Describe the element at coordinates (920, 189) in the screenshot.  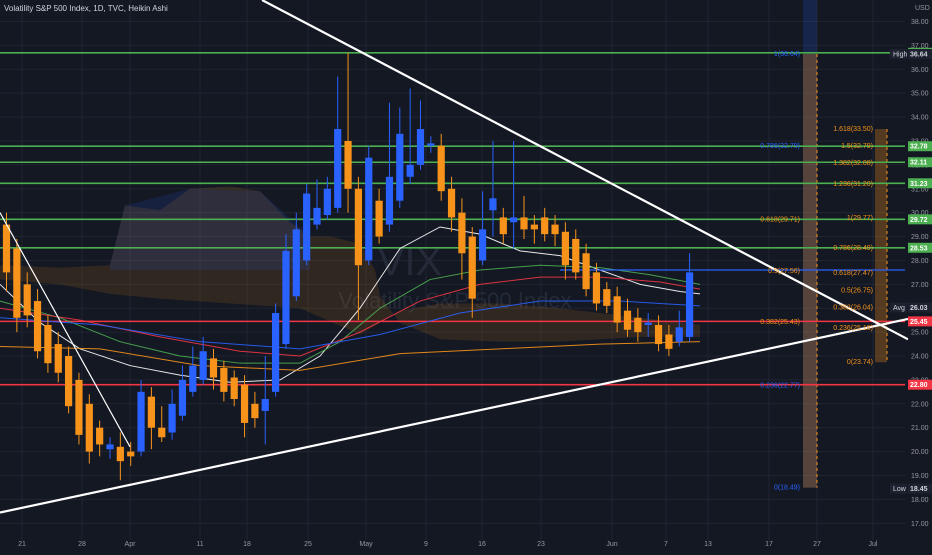
I see `y-tick-label: 31.00` at that location.